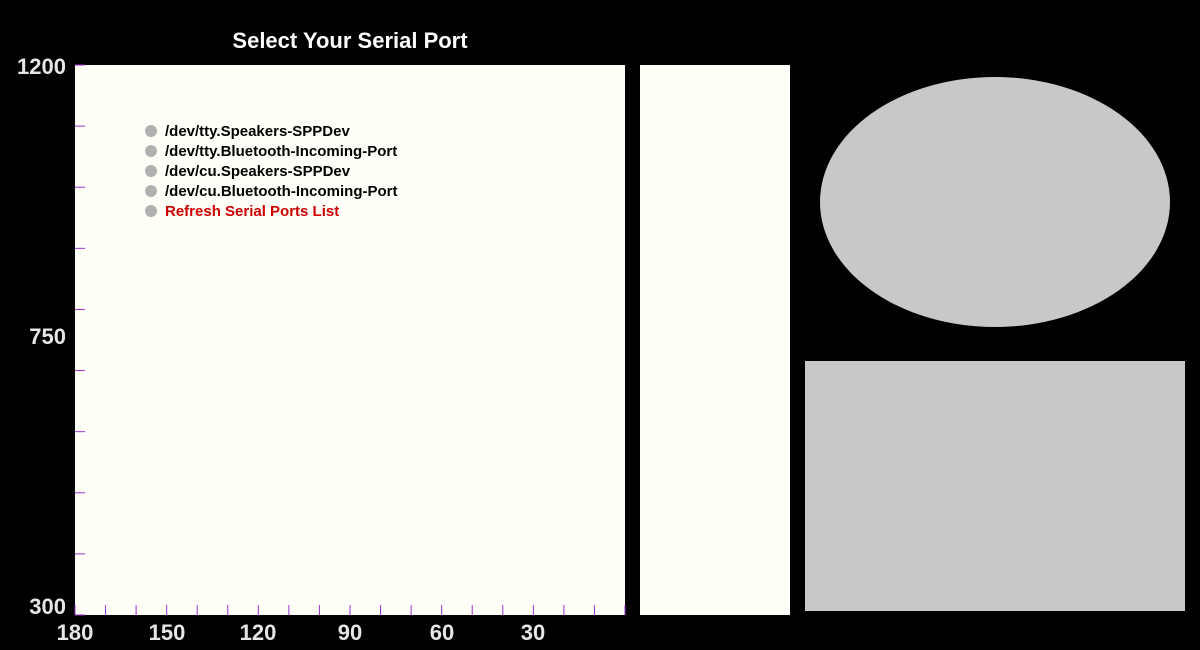  I want to click on serial-port-option: /dev/cu.Speakers-SPPDev, so click(271, 171).